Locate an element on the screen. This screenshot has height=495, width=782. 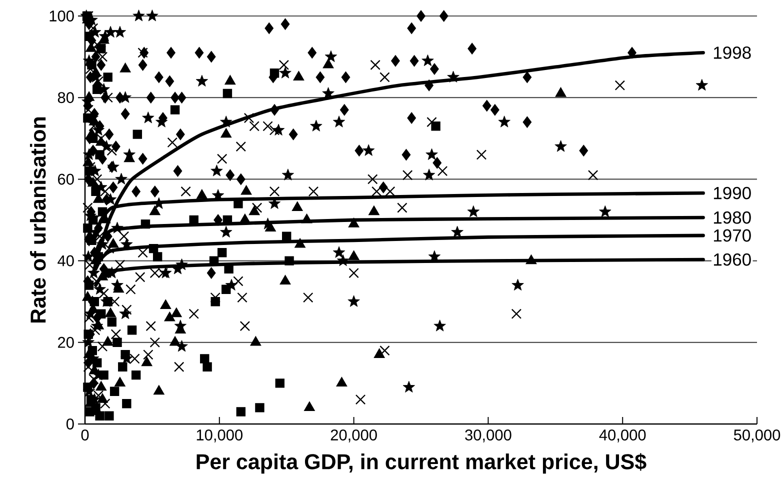
series-label: 1960 is located at coordinates (732, 259).